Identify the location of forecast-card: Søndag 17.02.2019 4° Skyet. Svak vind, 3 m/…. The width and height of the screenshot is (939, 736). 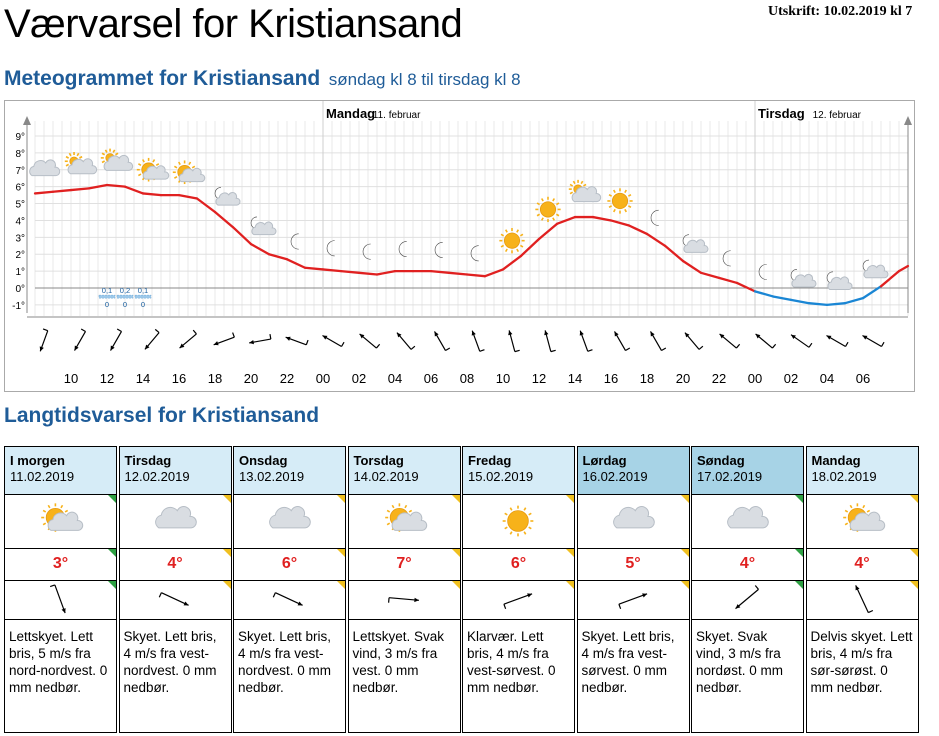
(747, 589).